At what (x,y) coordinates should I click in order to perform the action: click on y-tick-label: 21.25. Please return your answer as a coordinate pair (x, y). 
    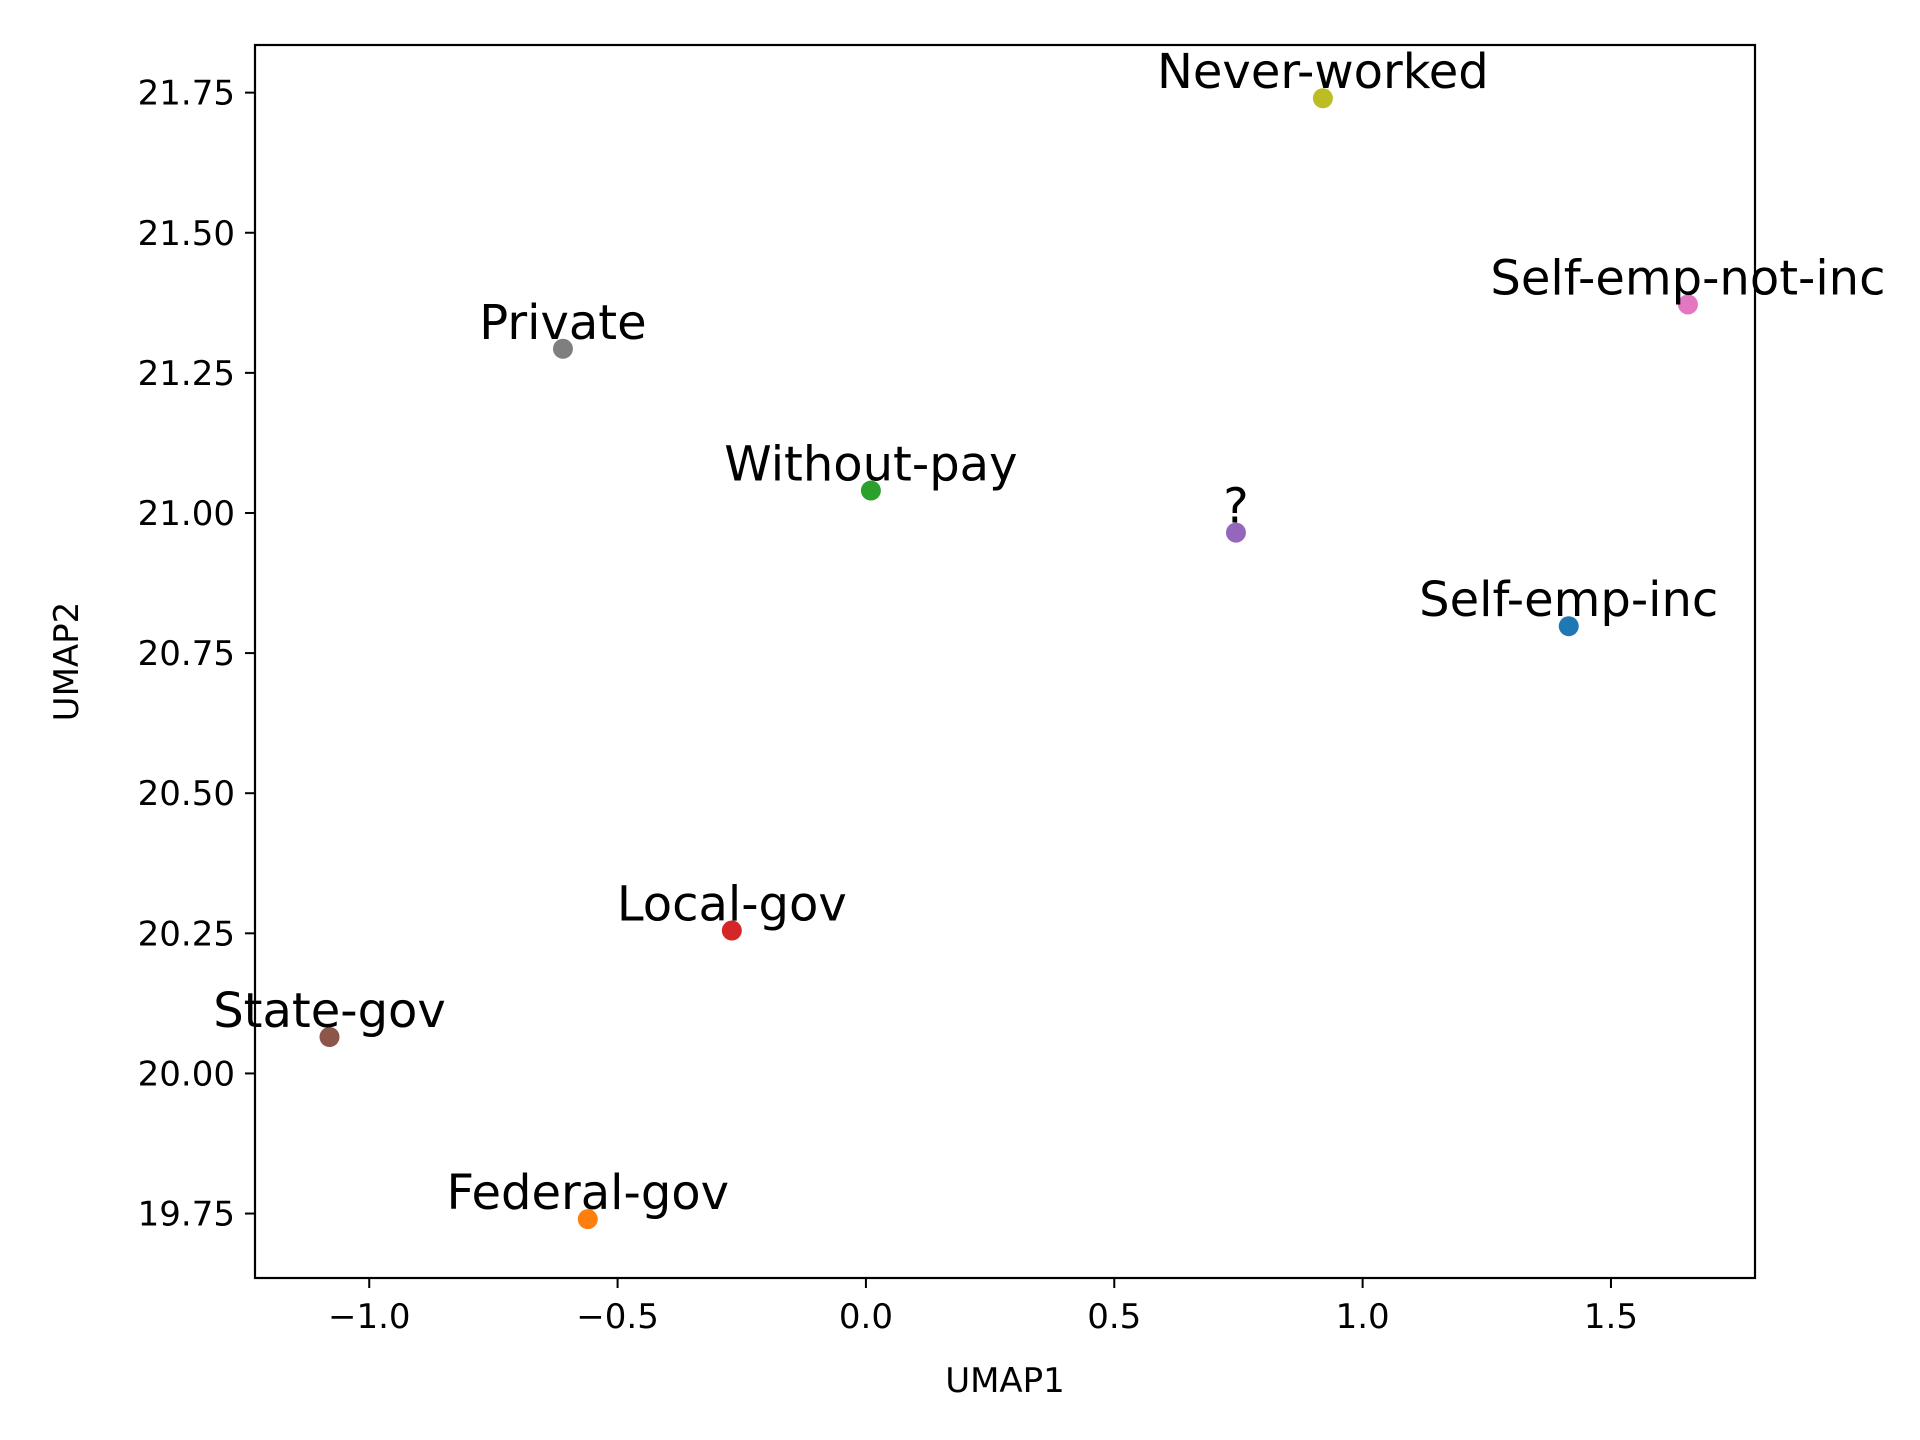
    Looking at the image, I should click on (186, 374).